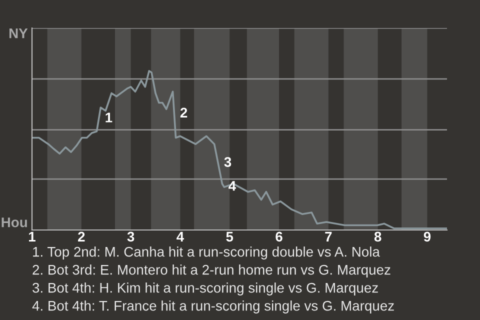  Describe the element at coordinates (130, 237) in the screenshot. I see `x-tick-label: 3` at that location.